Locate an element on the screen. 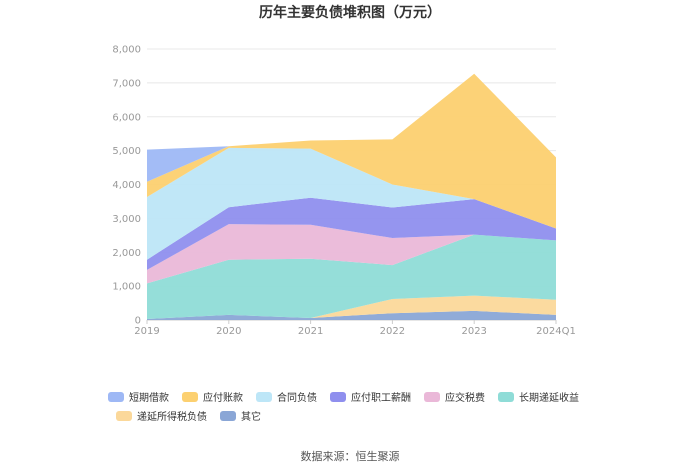 The height and width of the screenshot is (473, 700). legend-item-递延所得税负债: 递延所得税负债 is located at coordinates (161, 416).